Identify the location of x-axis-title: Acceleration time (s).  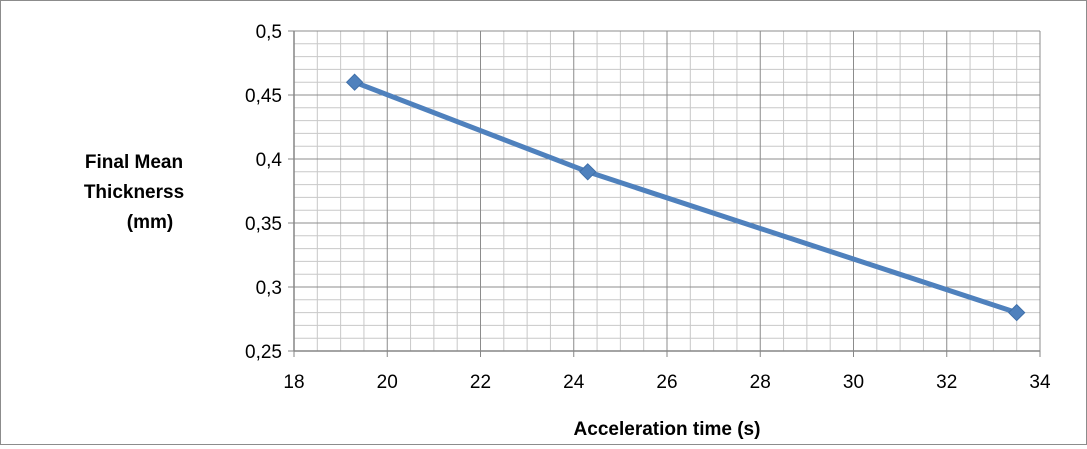
(667, 429).